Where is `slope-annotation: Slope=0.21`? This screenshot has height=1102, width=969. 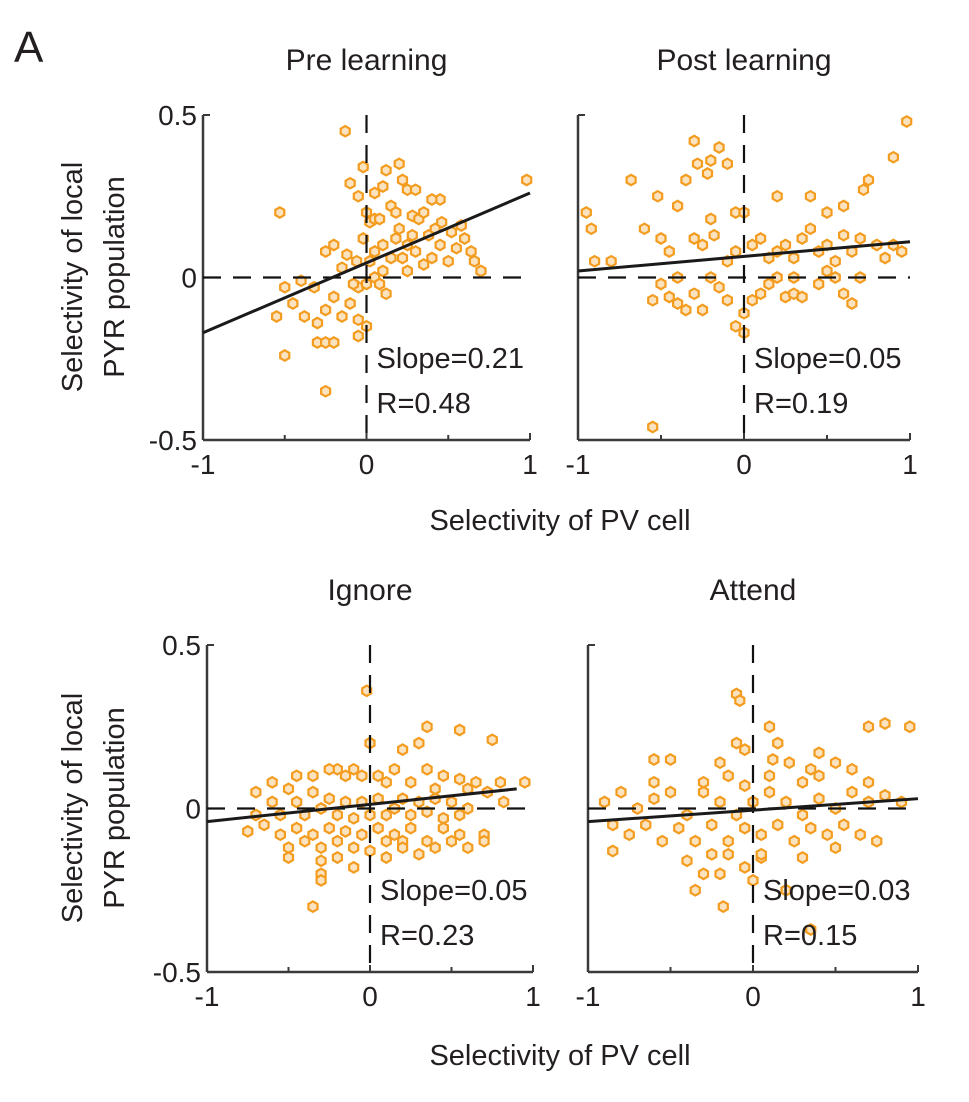 slope-annotation: Slope=0.21 is located at coordinates (451, 359).